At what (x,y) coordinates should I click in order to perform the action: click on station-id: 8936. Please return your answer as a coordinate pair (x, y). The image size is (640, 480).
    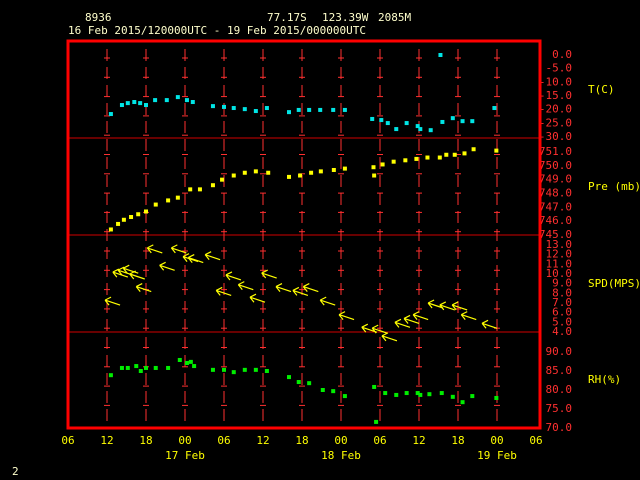
    Looking at the image, I should click on (98, 17).